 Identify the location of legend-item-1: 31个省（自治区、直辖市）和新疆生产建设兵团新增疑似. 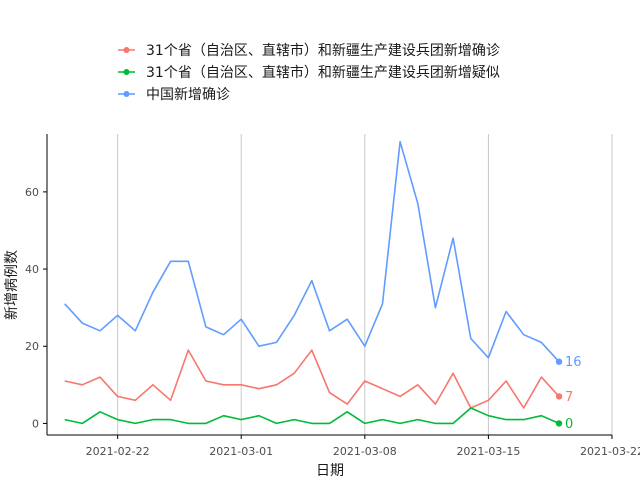
(309, 72).